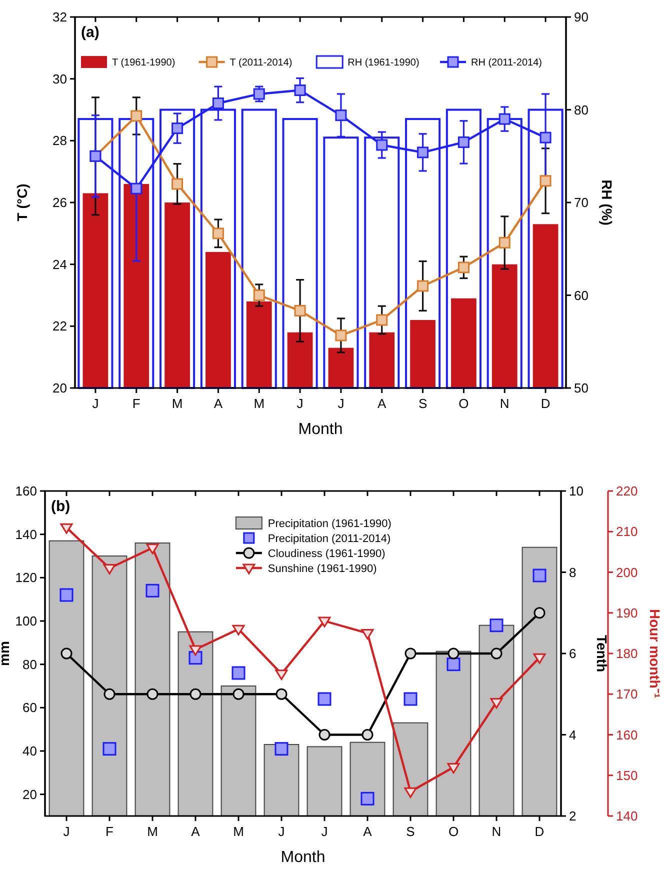 The width and height of the screenshot is (672, 869). Describe the element at coordinates (59, 202) in the screenshot. I see `y-tick-label: 26` at that location.